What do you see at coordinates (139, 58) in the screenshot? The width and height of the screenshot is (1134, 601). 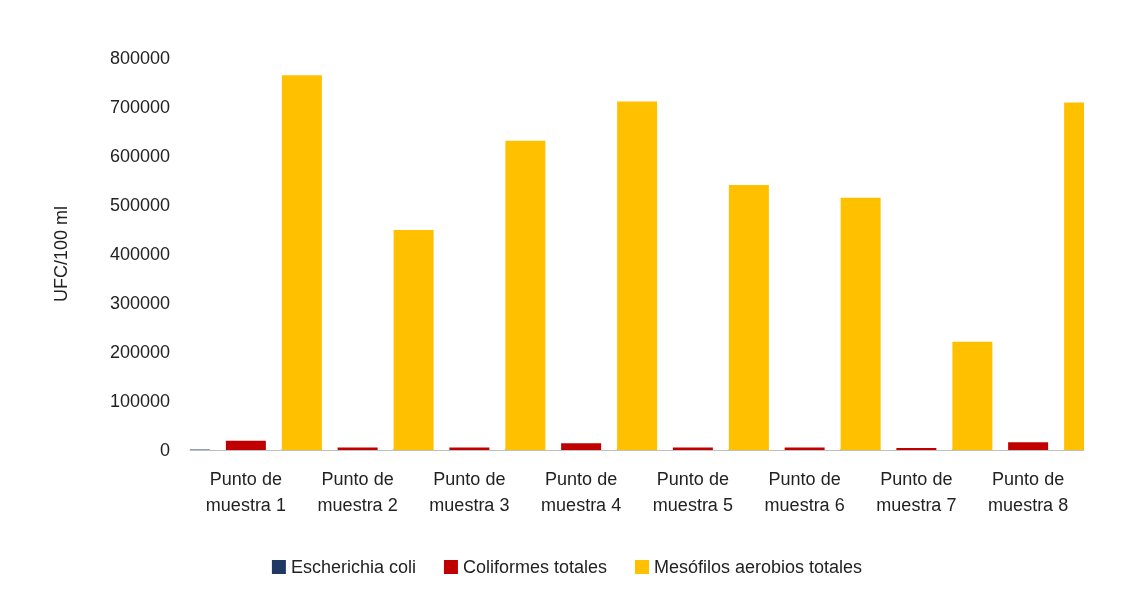 I see `y-tick-label: 800000` at bounding box center [139, 58].